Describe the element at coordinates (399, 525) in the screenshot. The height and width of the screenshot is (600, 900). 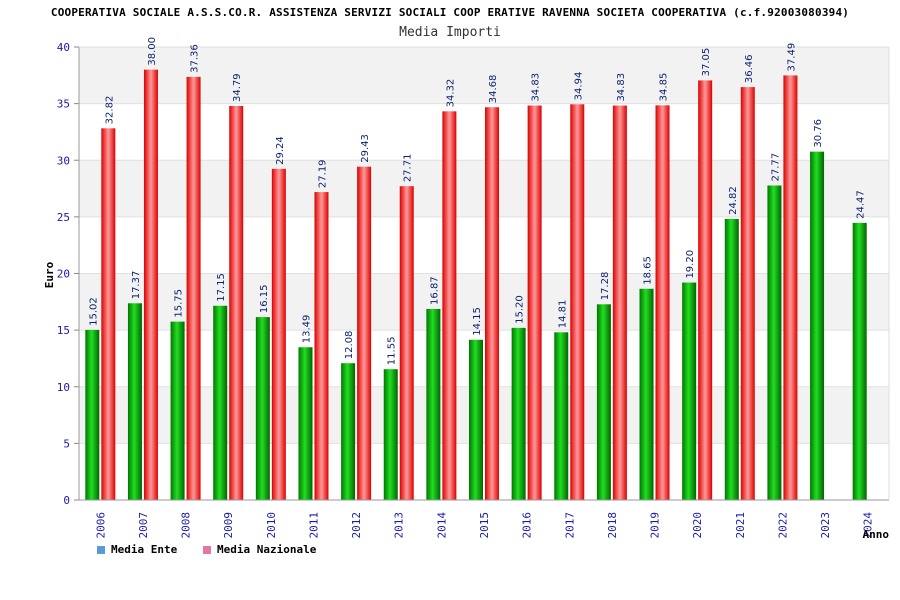
I see `x-tick-label: 2013` at that location.